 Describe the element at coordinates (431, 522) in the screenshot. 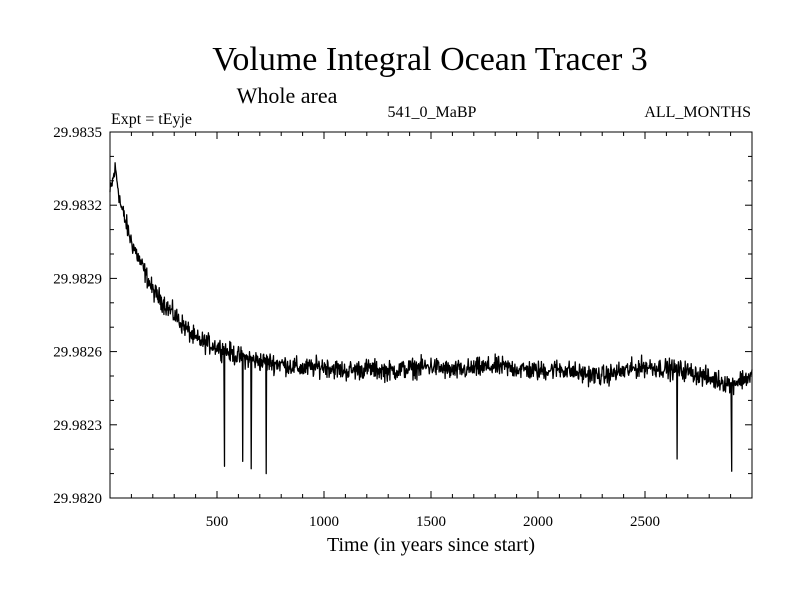

I see `x-tick-label: 1500` at that location.